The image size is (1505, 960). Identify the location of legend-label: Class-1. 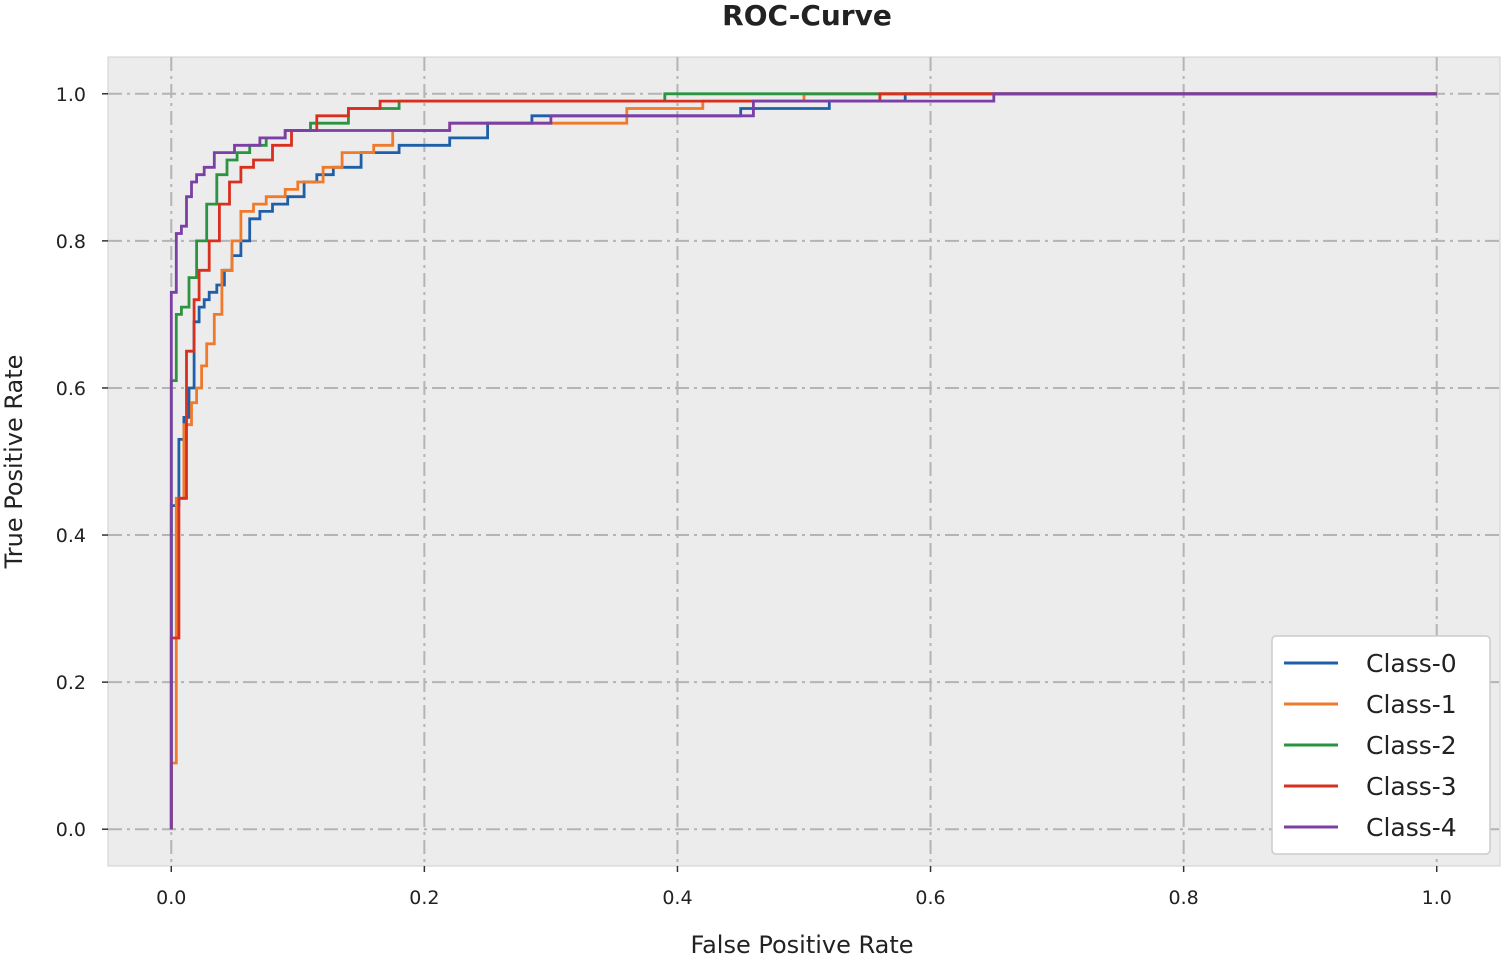
(1411, 704).